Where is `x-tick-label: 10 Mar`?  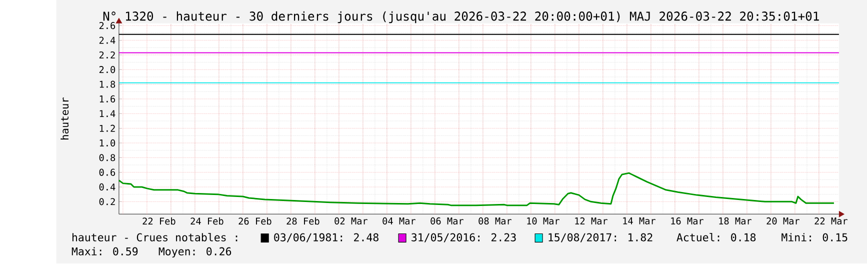 x-tick-label: 10 Mar is located at coordinates (543, 221).